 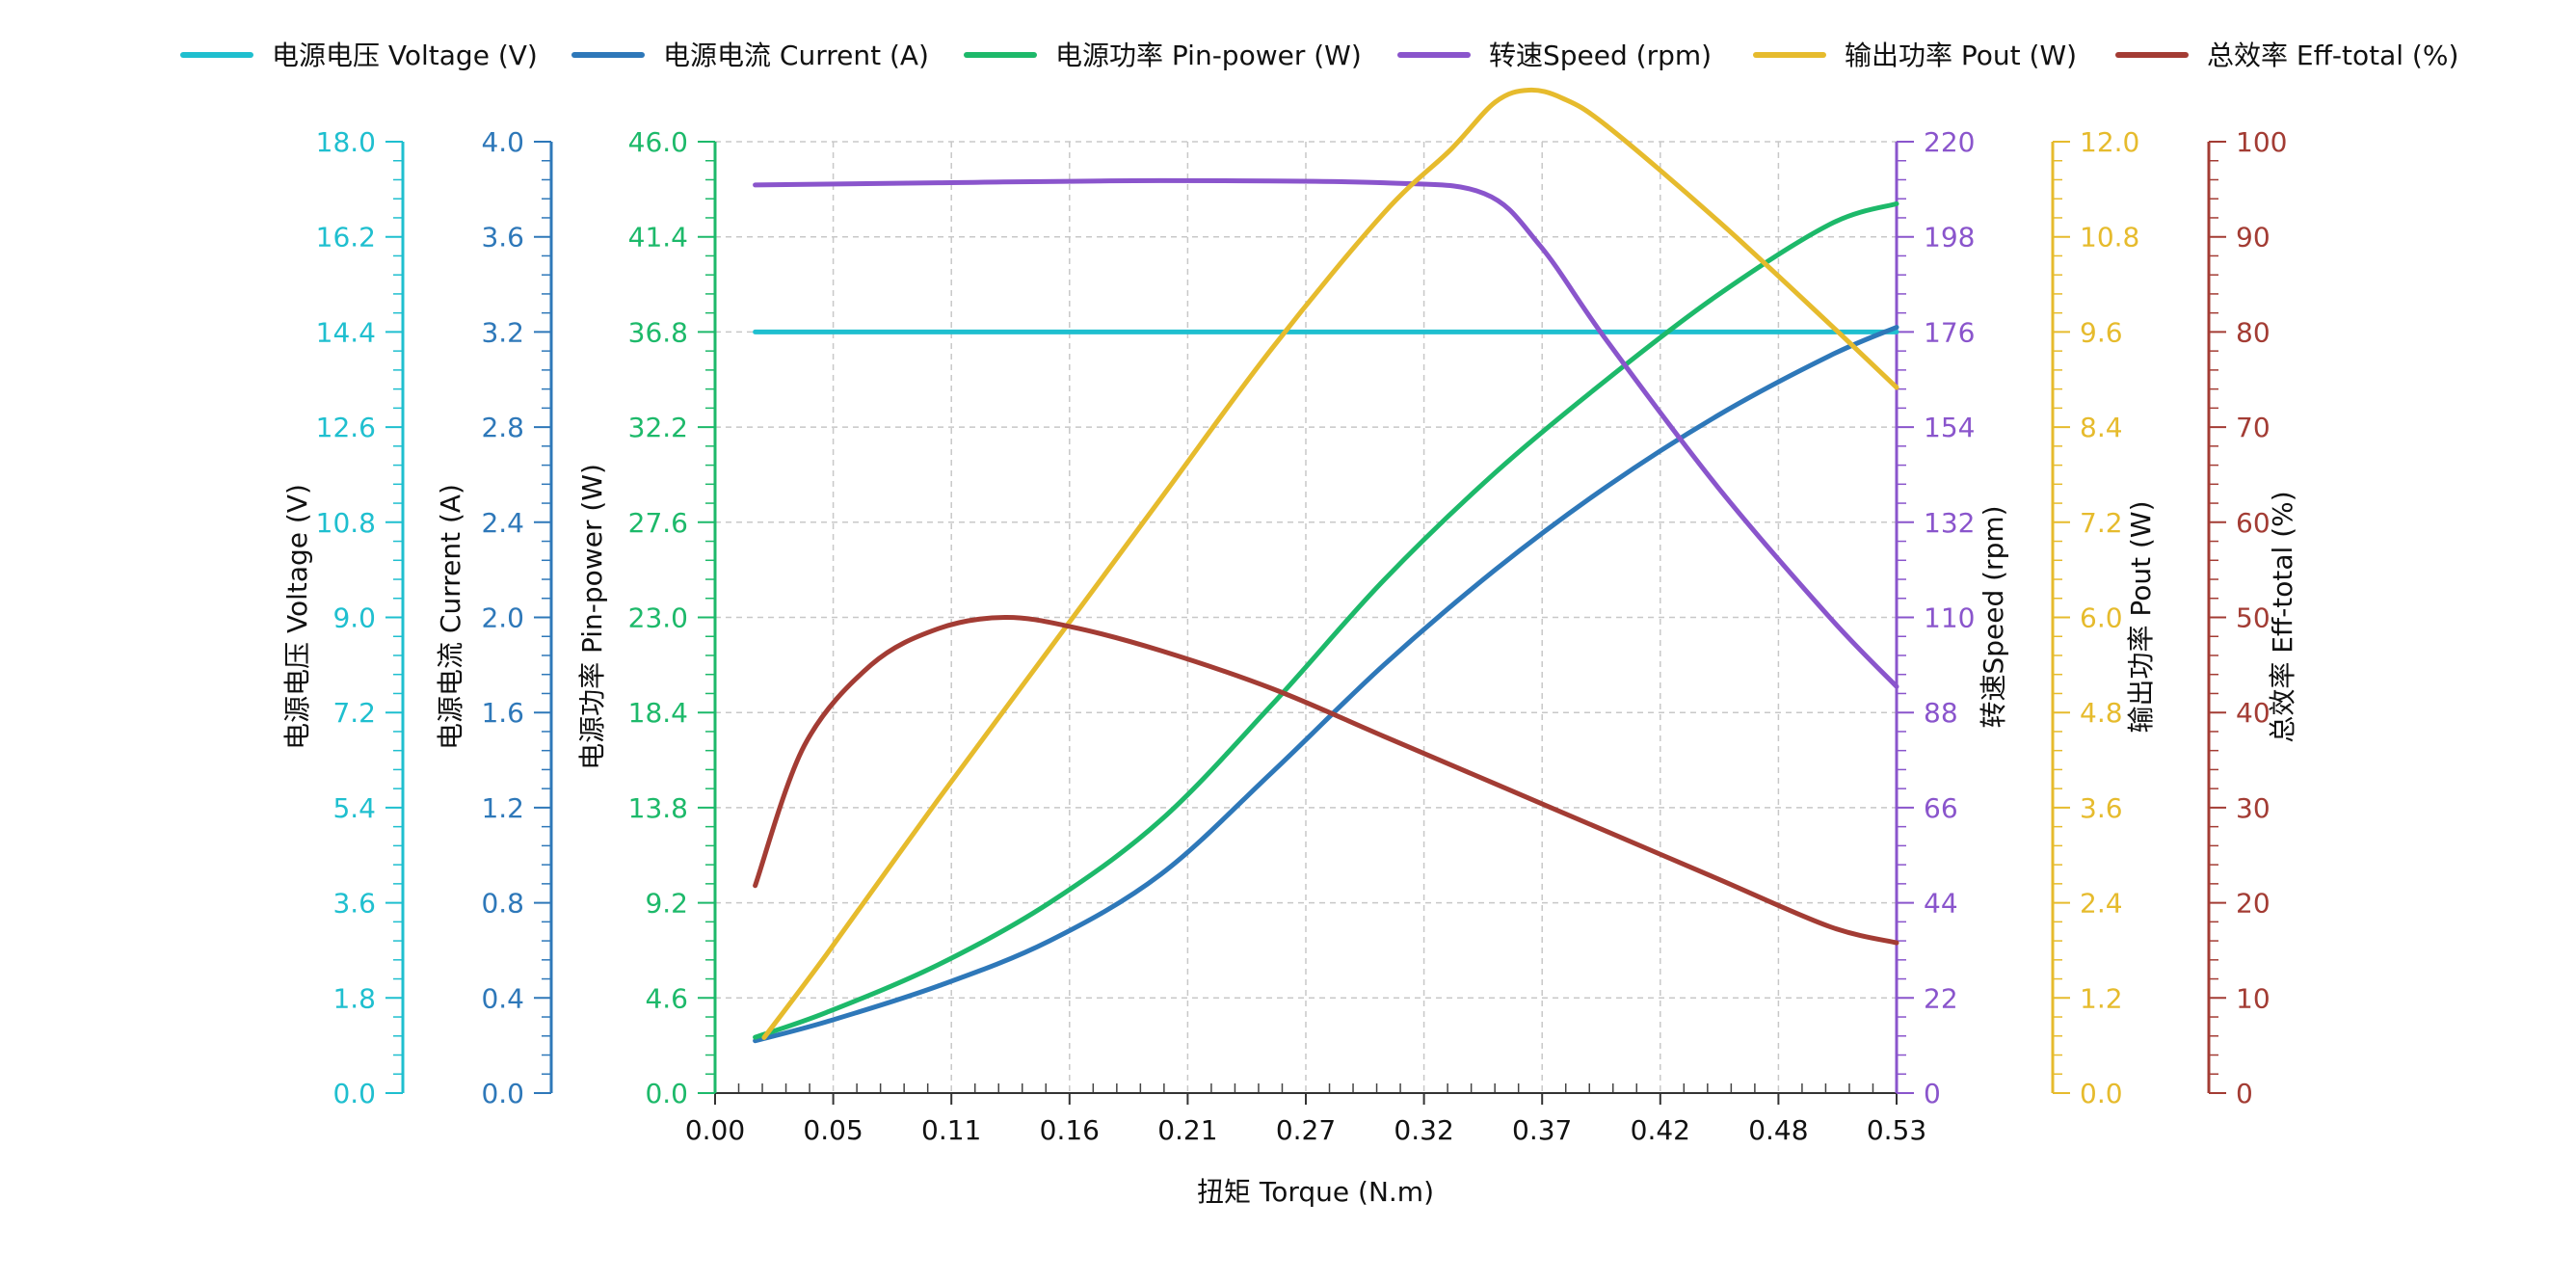 What do you see at coordinates (658, 713) in the screenshot?
I see `y-tick-label-pin: 18.4` at bounding box center [658, 713].